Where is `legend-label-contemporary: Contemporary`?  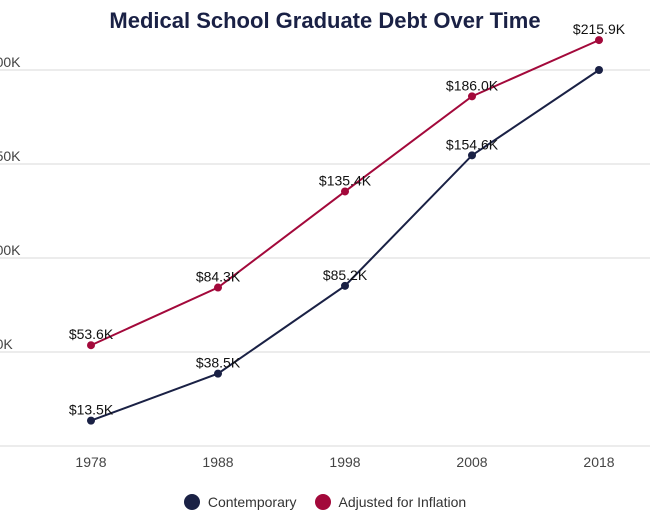 legend-label-contemporary: Contemporary is located at coordinates (252, 502).